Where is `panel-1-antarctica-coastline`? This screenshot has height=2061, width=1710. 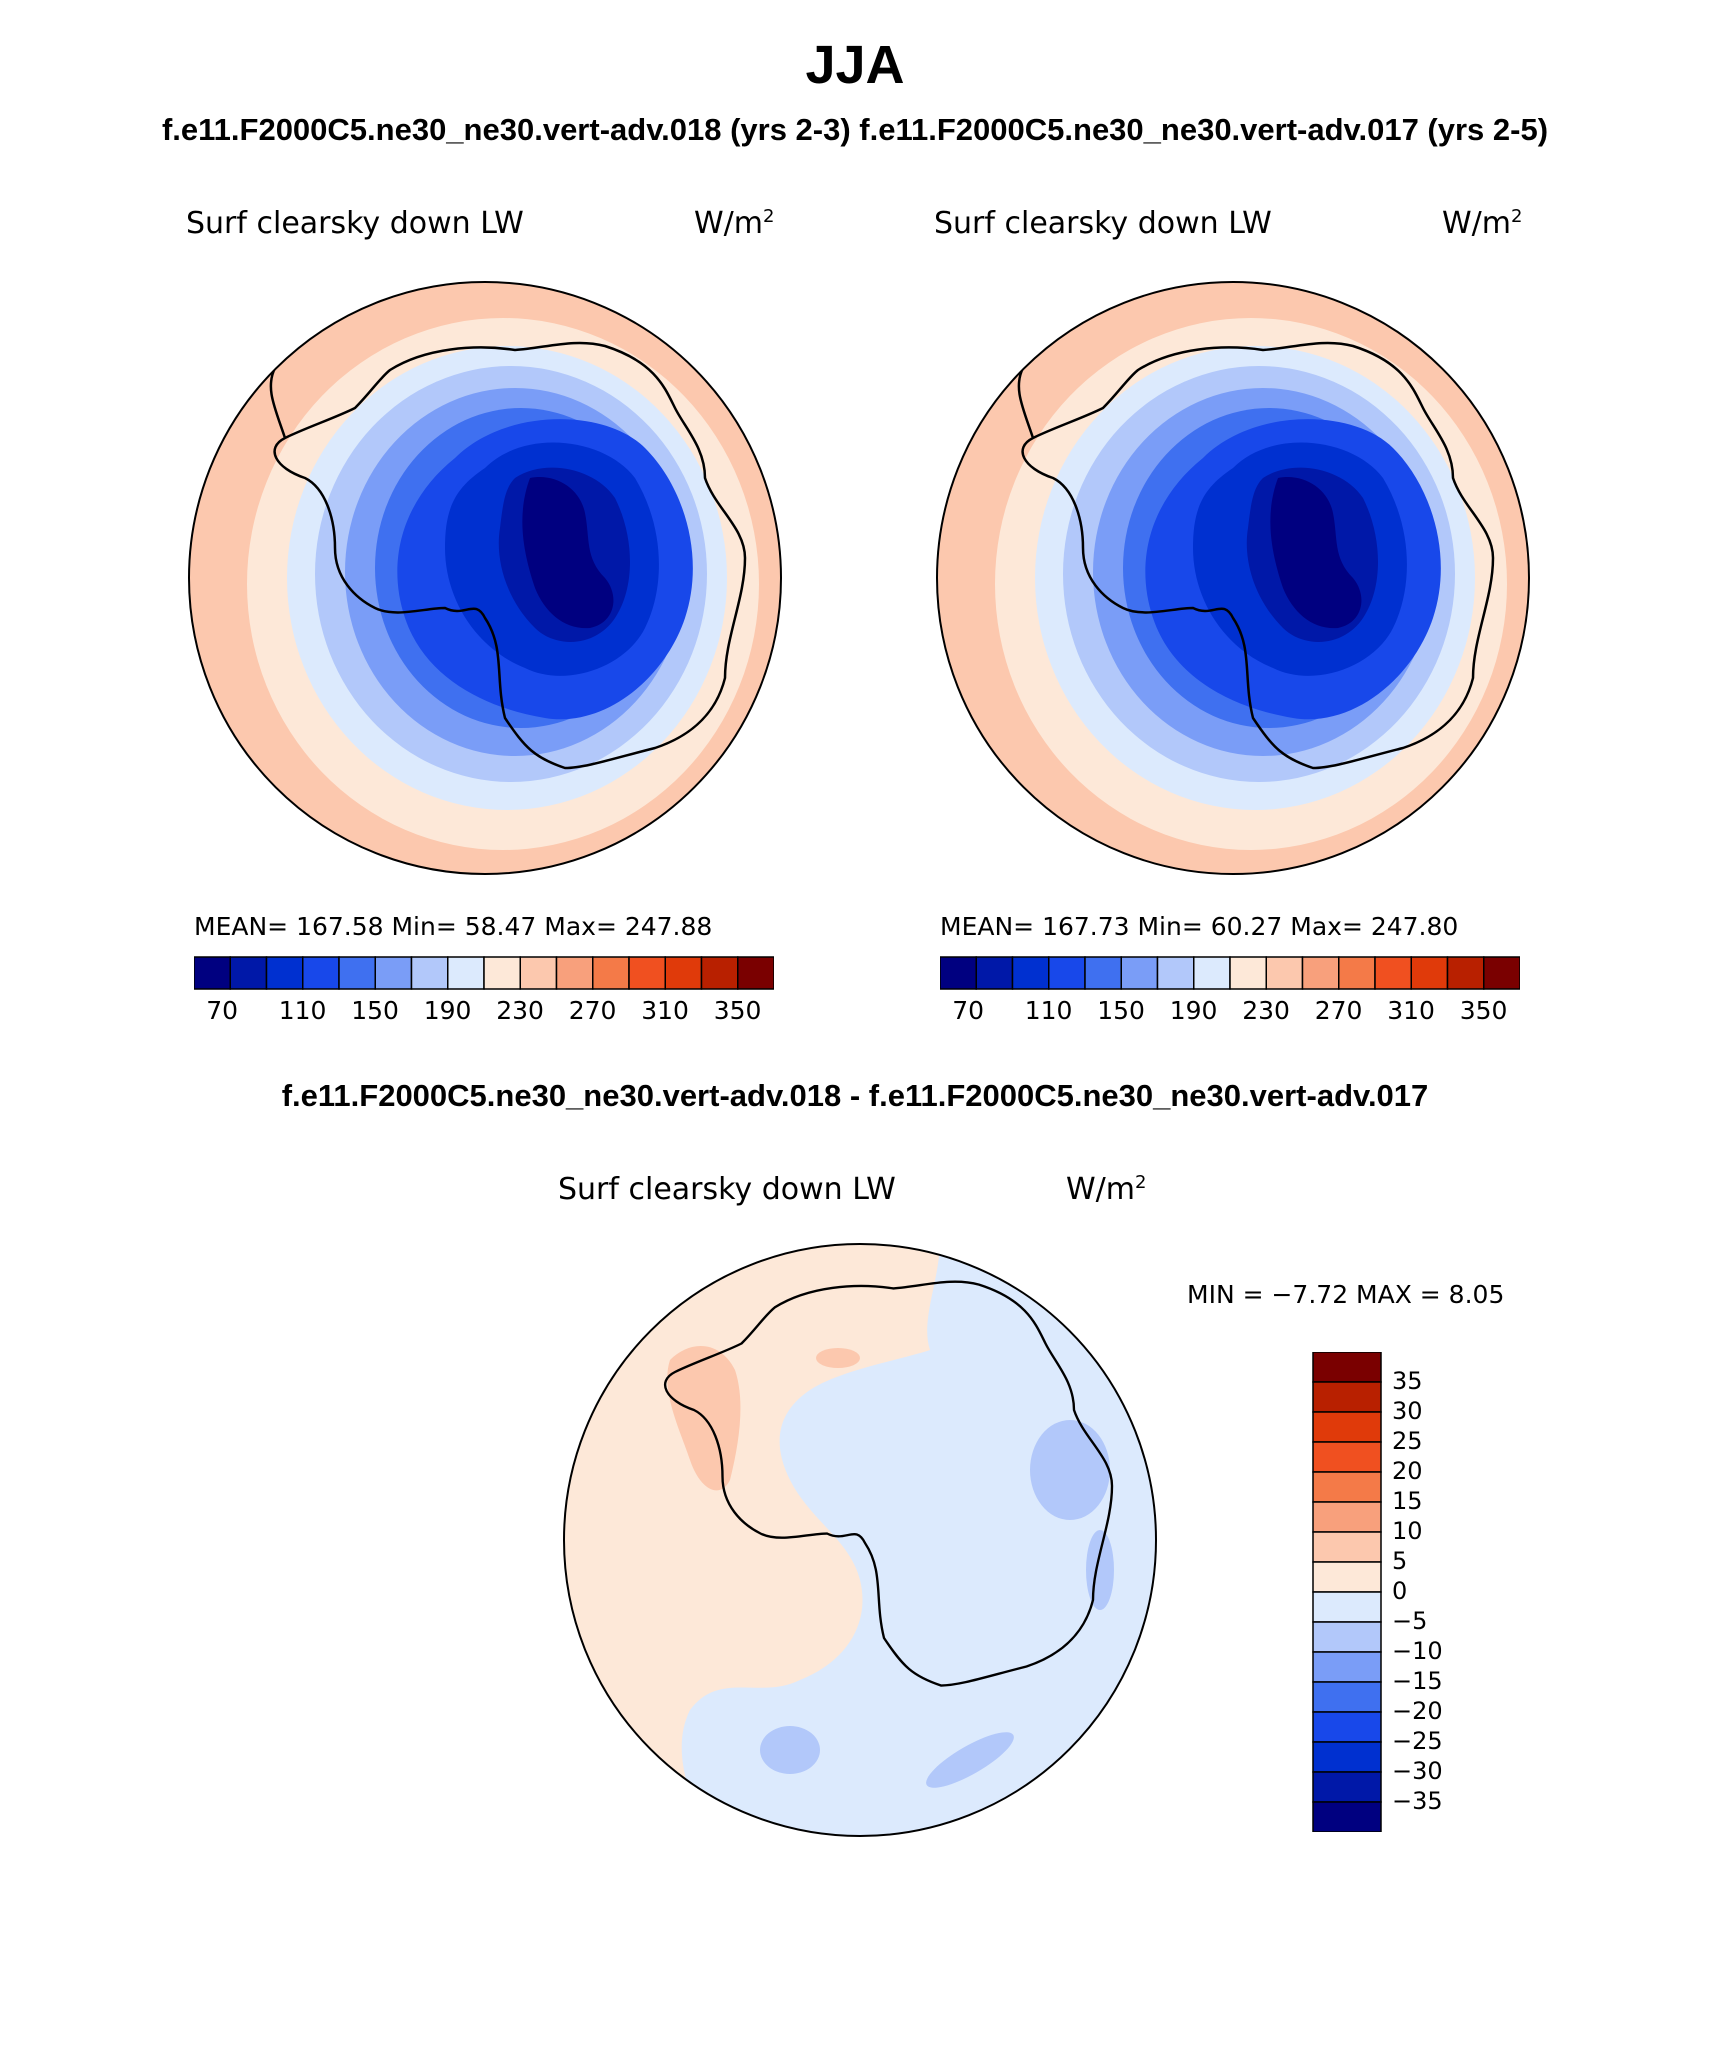
panel-1-antarctica-coastline is located at coordinates (510, 555).